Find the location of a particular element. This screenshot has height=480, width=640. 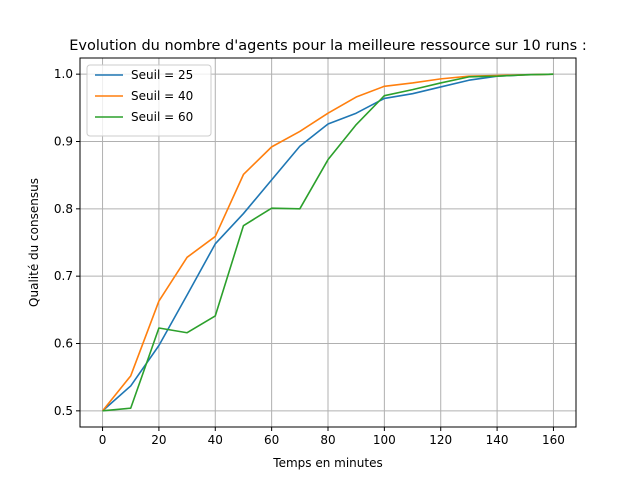

y-tick-label: 0.7 is located at coordinates (63, 276).